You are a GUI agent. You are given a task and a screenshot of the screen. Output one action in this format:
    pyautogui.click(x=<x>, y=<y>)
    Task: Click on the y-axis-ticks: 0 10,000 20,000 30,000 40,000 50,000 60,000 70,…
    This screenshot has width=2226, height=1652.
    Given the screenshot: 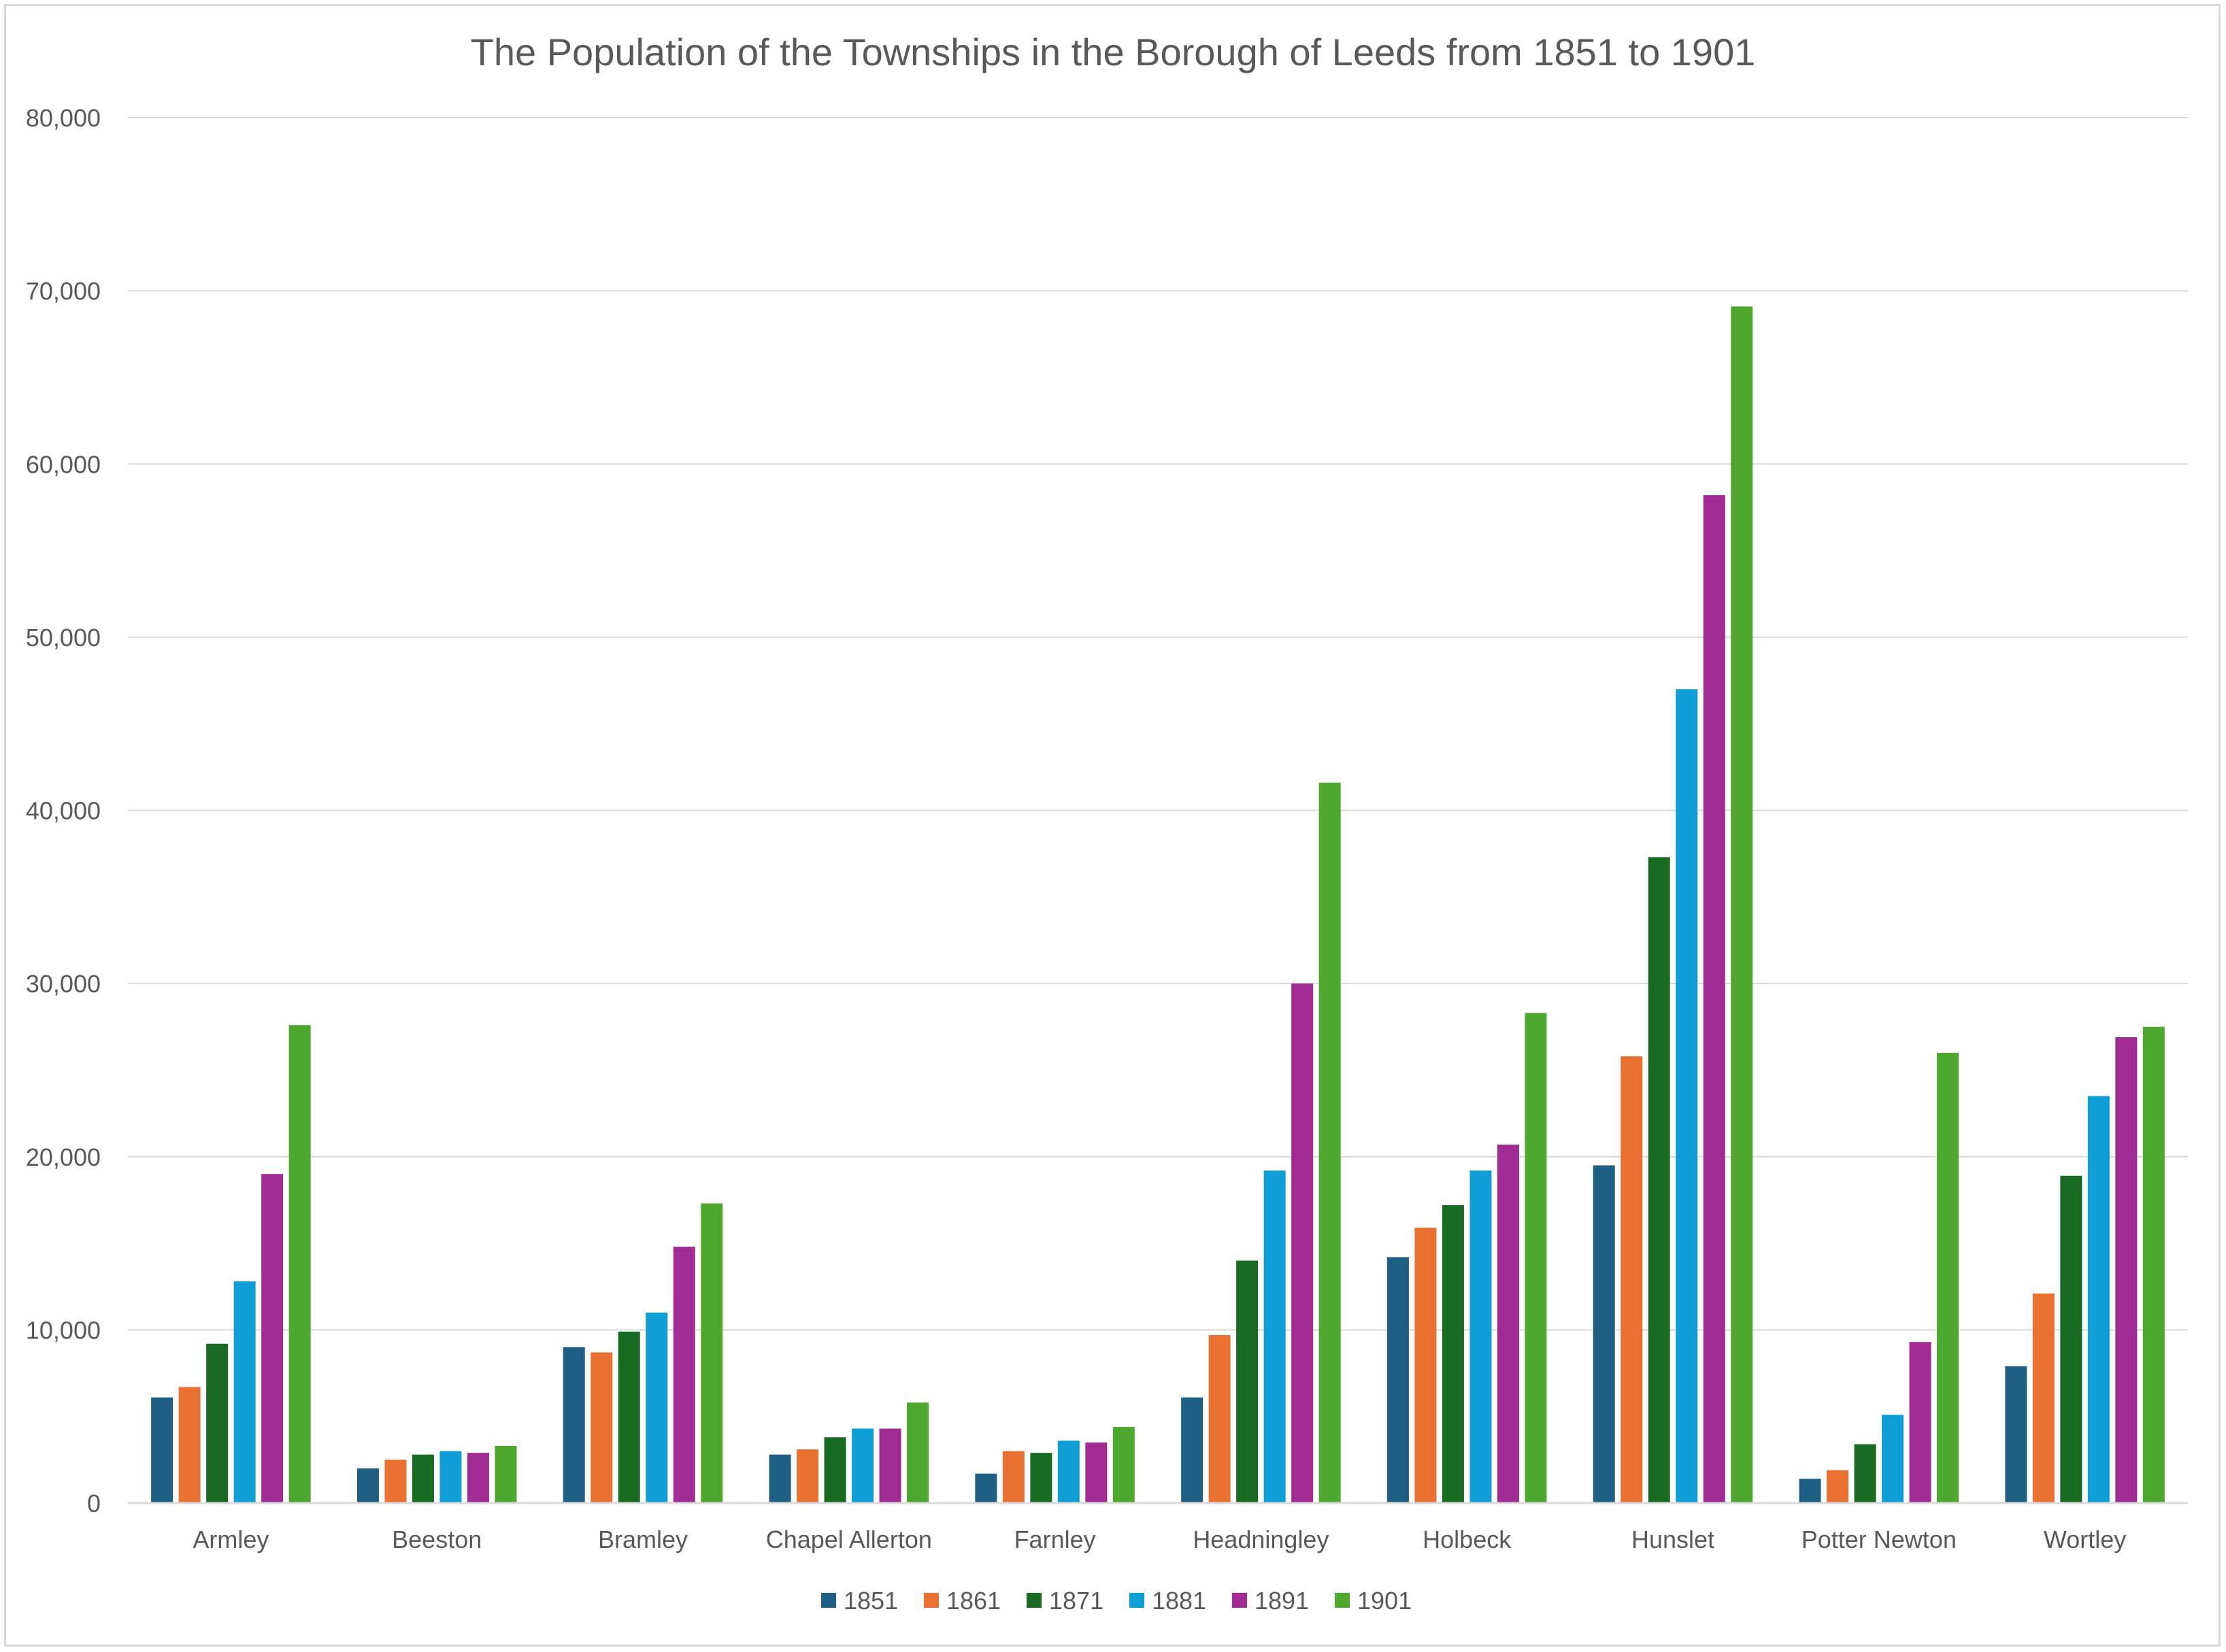 What is the action you would take?
    pyautogui.click(x=63, y=811)
    